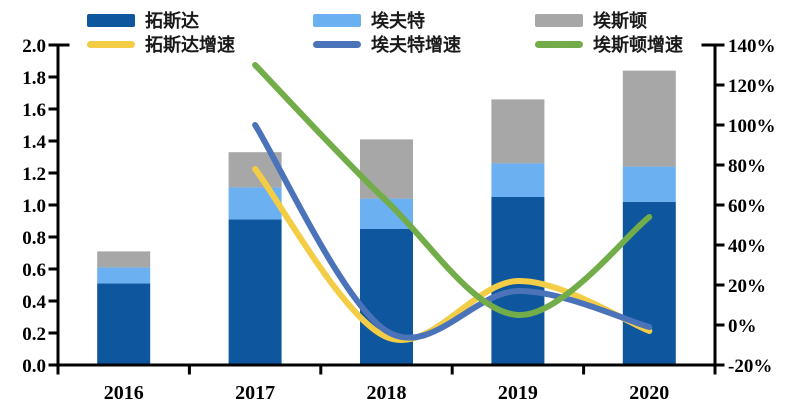  What do you see at coordinates (190, 45) in the screenshot?
I see `legend-label-tuosida-growth: 拓斯达增速` at bounding box center [190, 45].